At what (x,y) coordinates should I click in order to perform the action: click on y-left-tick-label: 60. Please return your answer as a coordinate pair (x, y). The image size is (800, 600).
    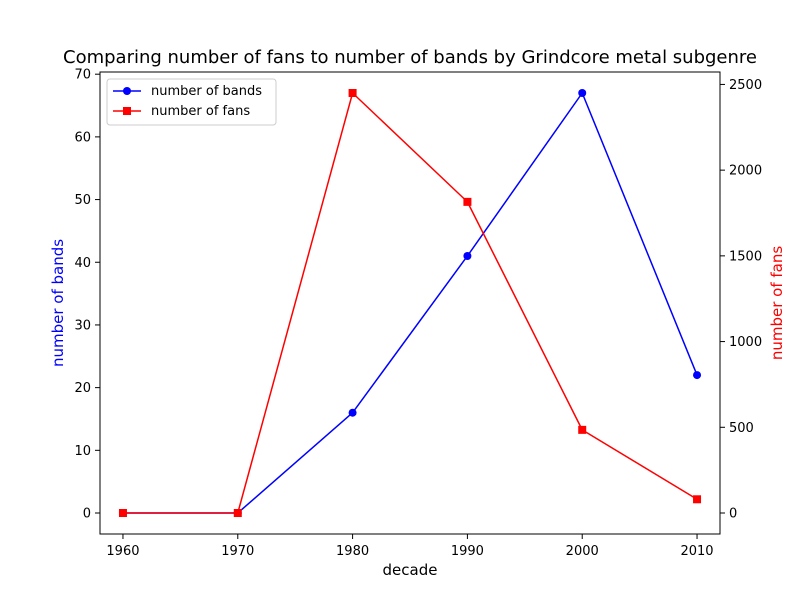
    Looking at the image, I should click on (82, 137).